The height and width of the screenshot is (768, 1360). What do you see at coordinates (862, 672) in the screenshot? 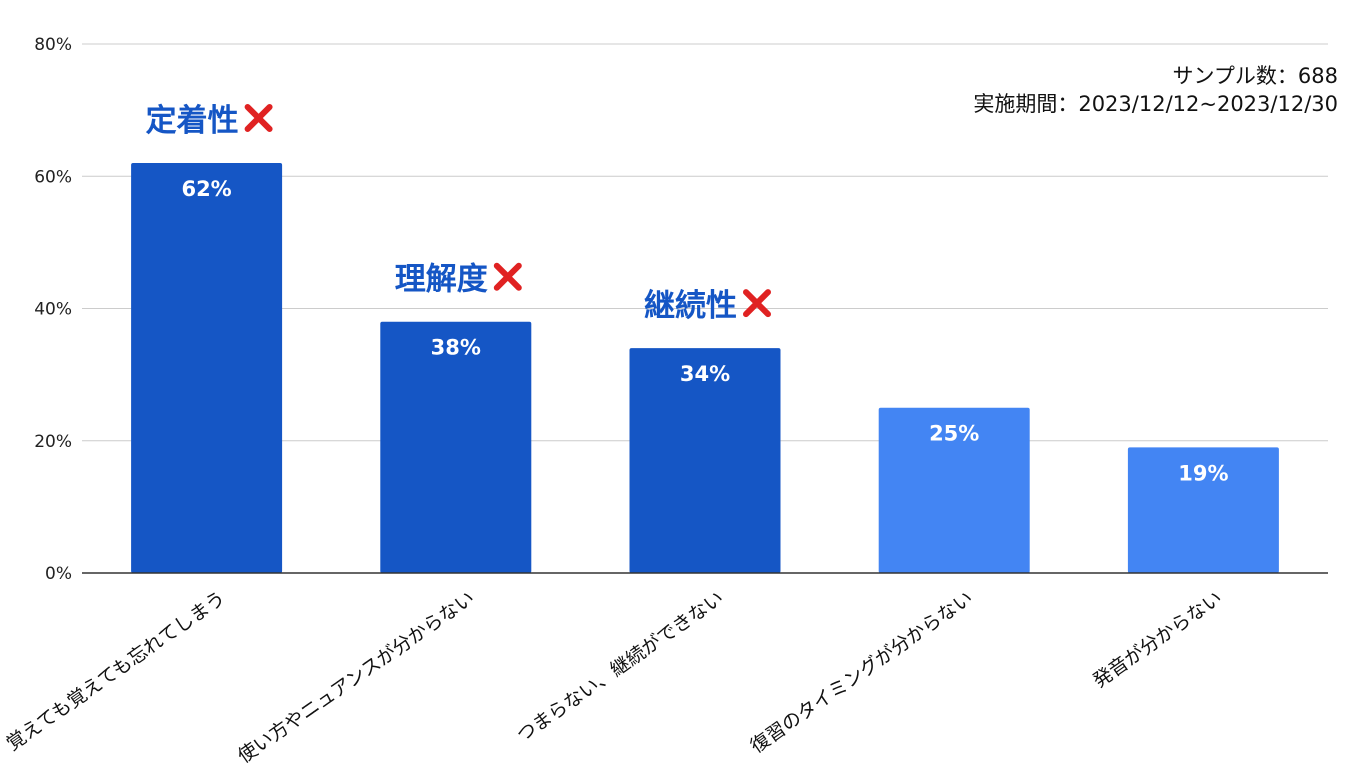
I see `x-category-label: 復習のタイミングが分からない` at bounding box center [862, 672].